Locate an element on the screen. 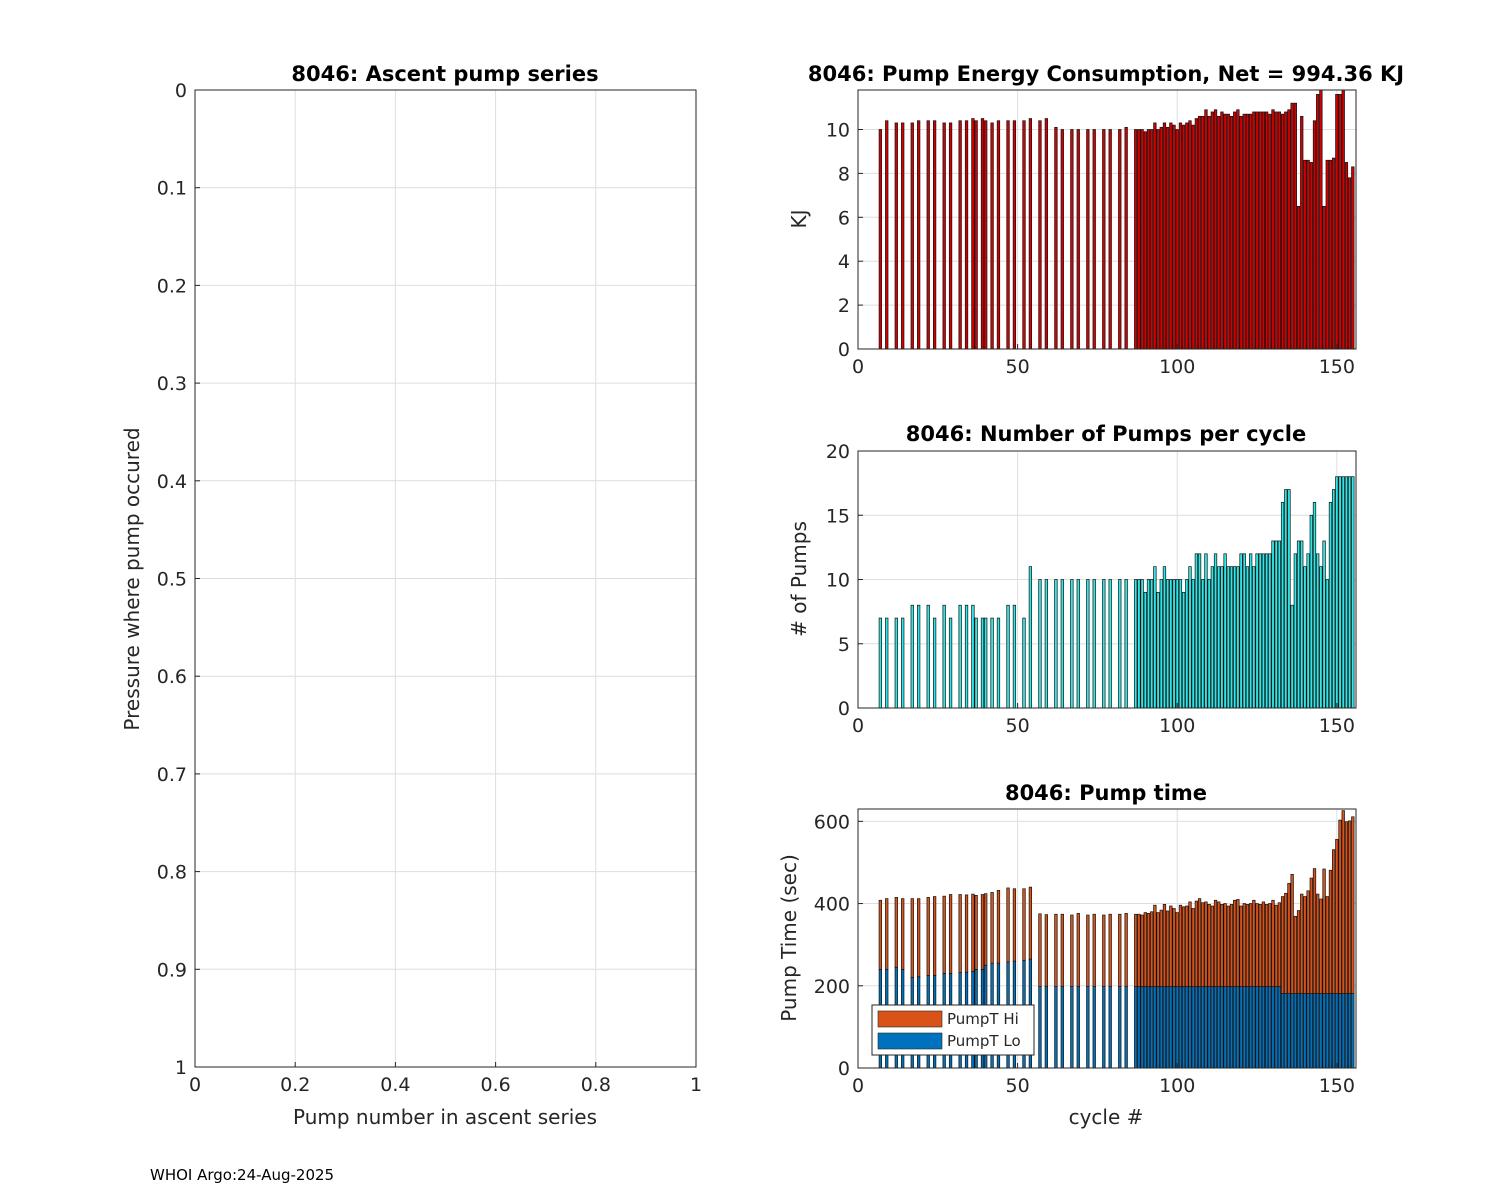  pumps-y-tick-label: 0 is located at coordinates (844, 709).